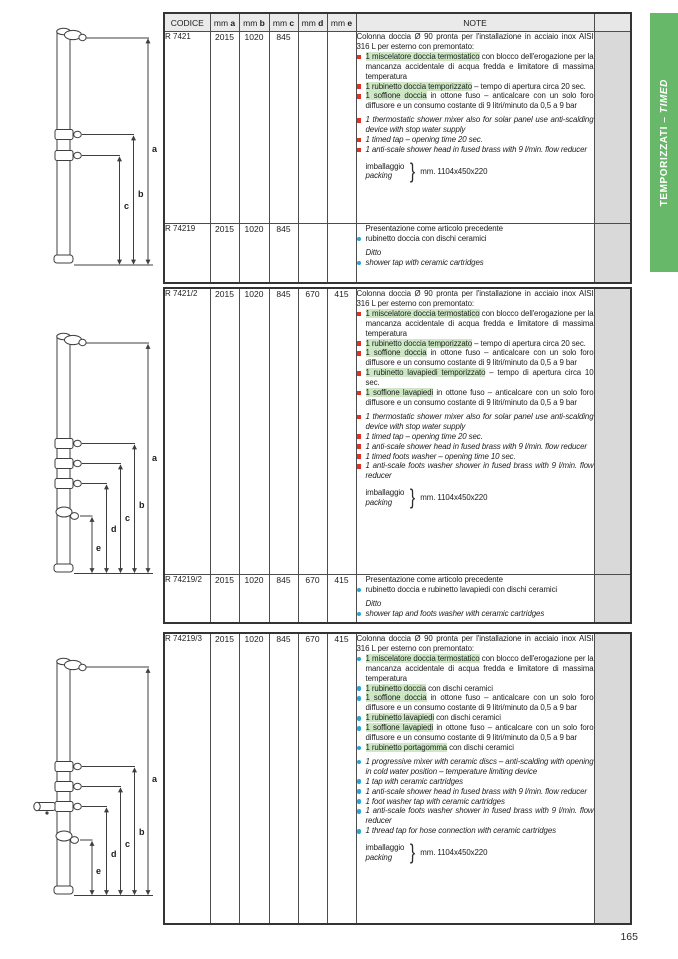  Describe the element at coordinates (187, 253) in the screenshot. I see `product-code-cell: R 74219` at that location.